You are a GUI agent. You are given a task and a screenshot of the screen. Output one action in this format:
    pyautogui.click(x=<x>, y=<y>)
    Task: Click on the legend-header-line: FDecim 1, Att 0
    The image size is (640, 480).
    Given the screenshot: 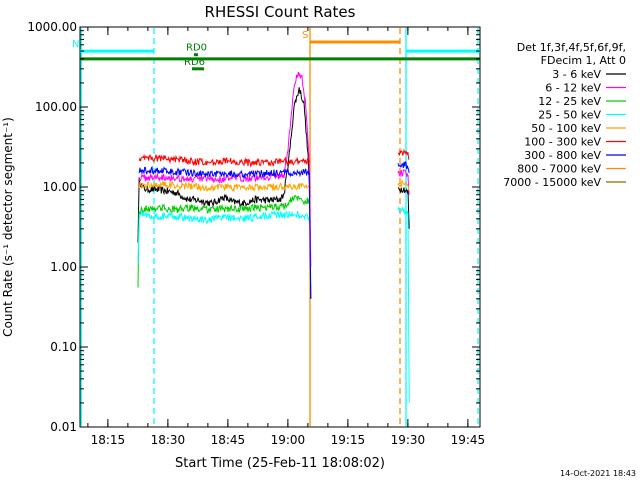 What is the action you would take?
    pyautogui.click(x=583, y=60)
    